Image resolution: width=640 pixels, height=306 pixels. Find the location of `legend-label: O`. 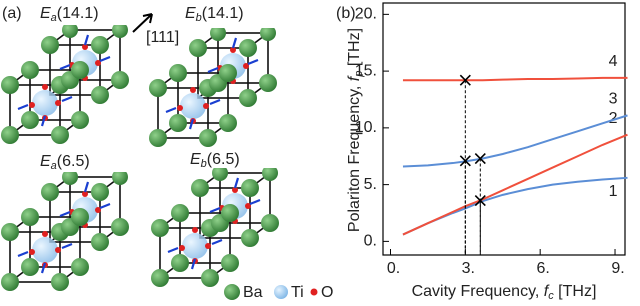

legend-label: O is located at coordinates (327, 292).